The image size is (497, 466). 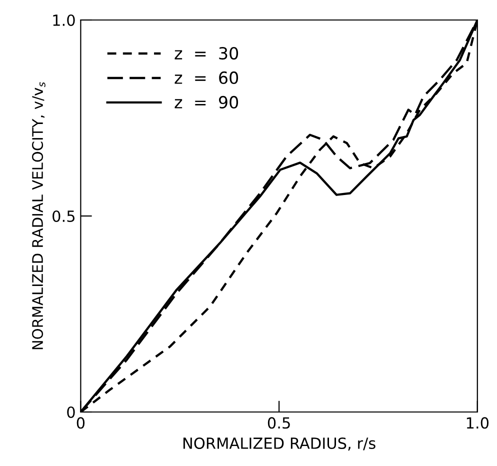 I want to click on x-tick-label: 0, so click(x=80, y=423).